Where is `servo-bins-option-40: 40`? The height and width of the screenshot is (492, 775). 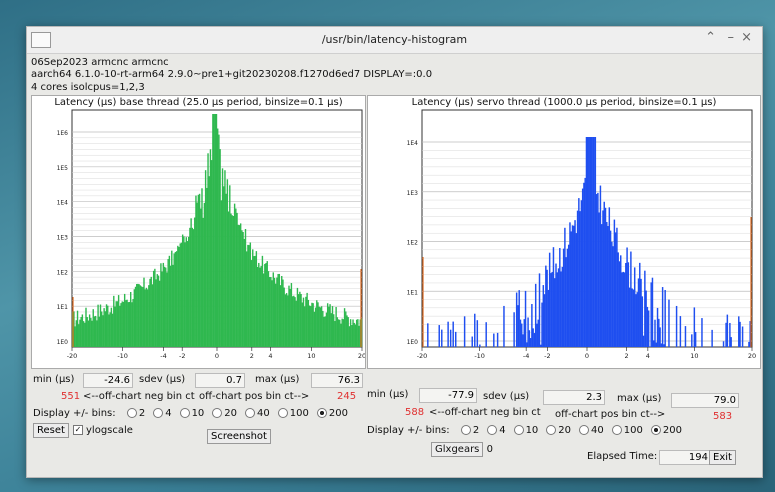 servo-bins-option-40: 40 is located at coordinates (587, 430).